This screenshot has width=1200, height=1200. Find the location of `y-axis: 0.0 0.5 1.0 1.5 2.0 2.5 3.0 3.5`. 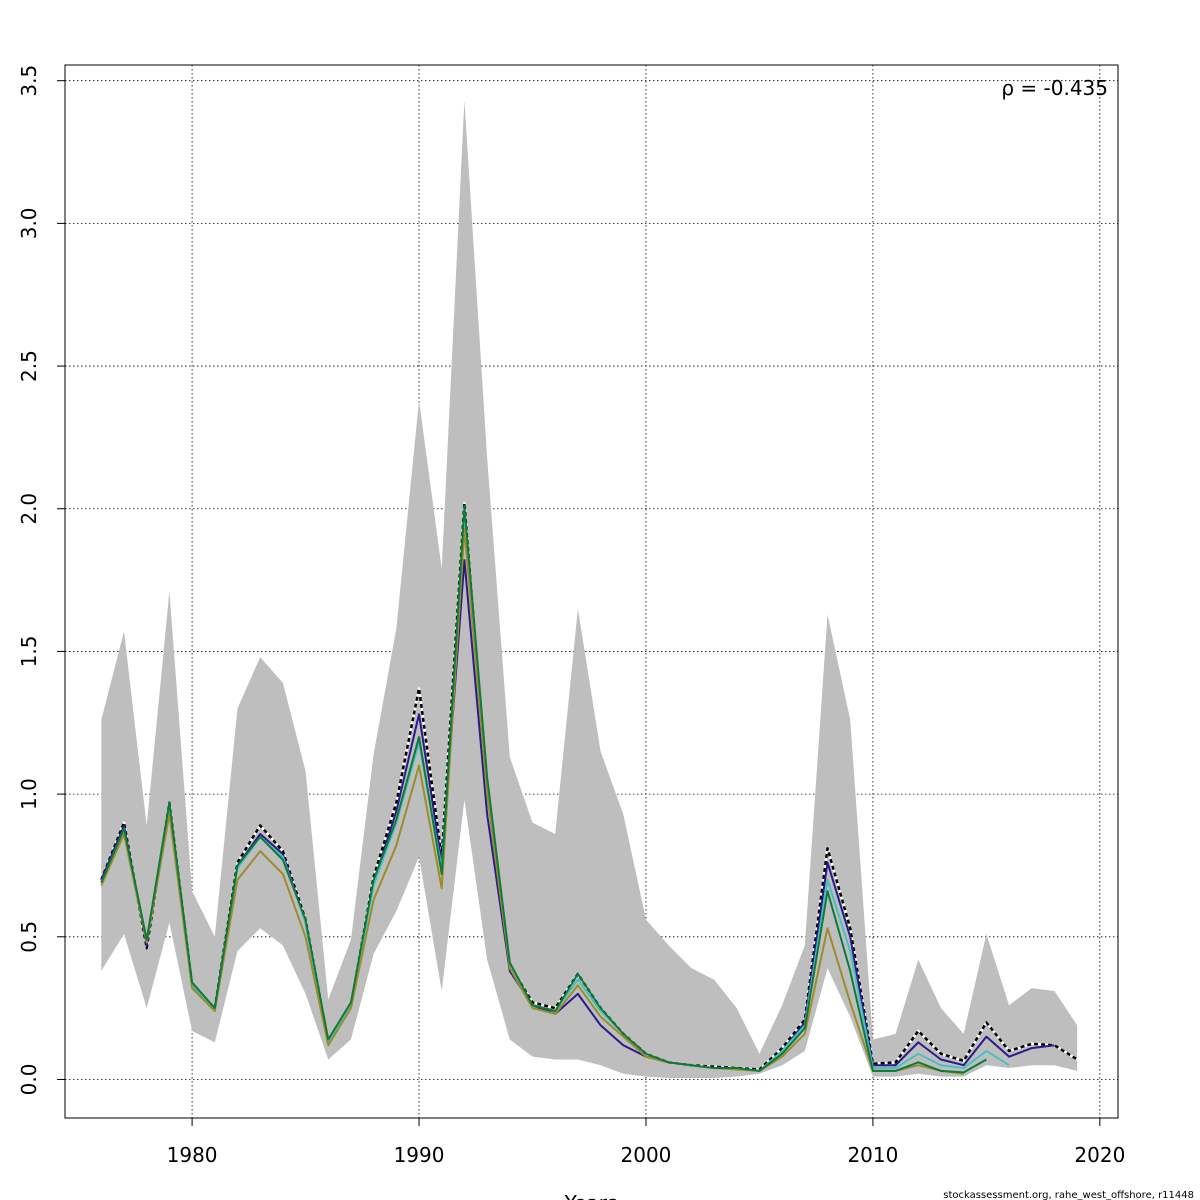

y-axis: 0.0 0.5 1.0 1.5 2.0 2.5 3.0 3.5 is located at coordinates (41, 580).